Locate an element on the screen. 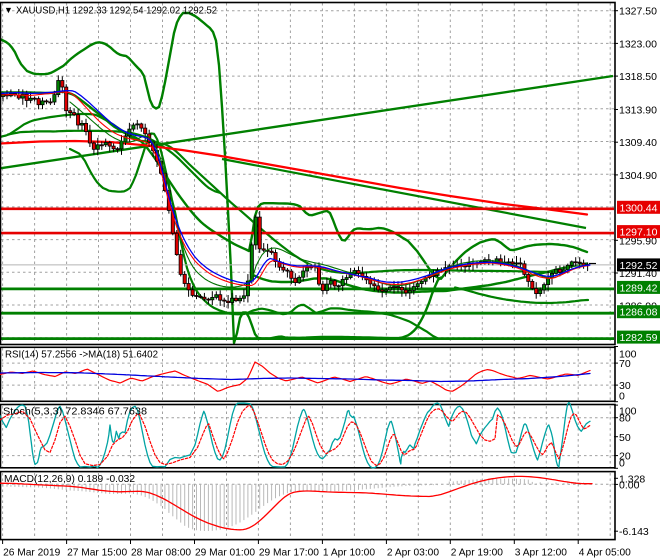 The height and width of the screenshot is (560, 660). svg-text: -6.143 is located at coordinates (634, 532).